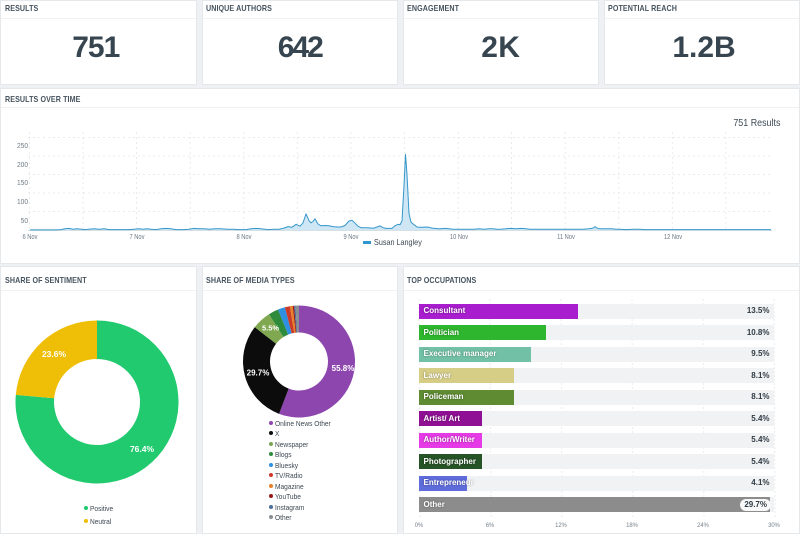  Describe the element at coordinates (257, 373) in the screenshot. I see `svg-text: 29.7%` at that location.